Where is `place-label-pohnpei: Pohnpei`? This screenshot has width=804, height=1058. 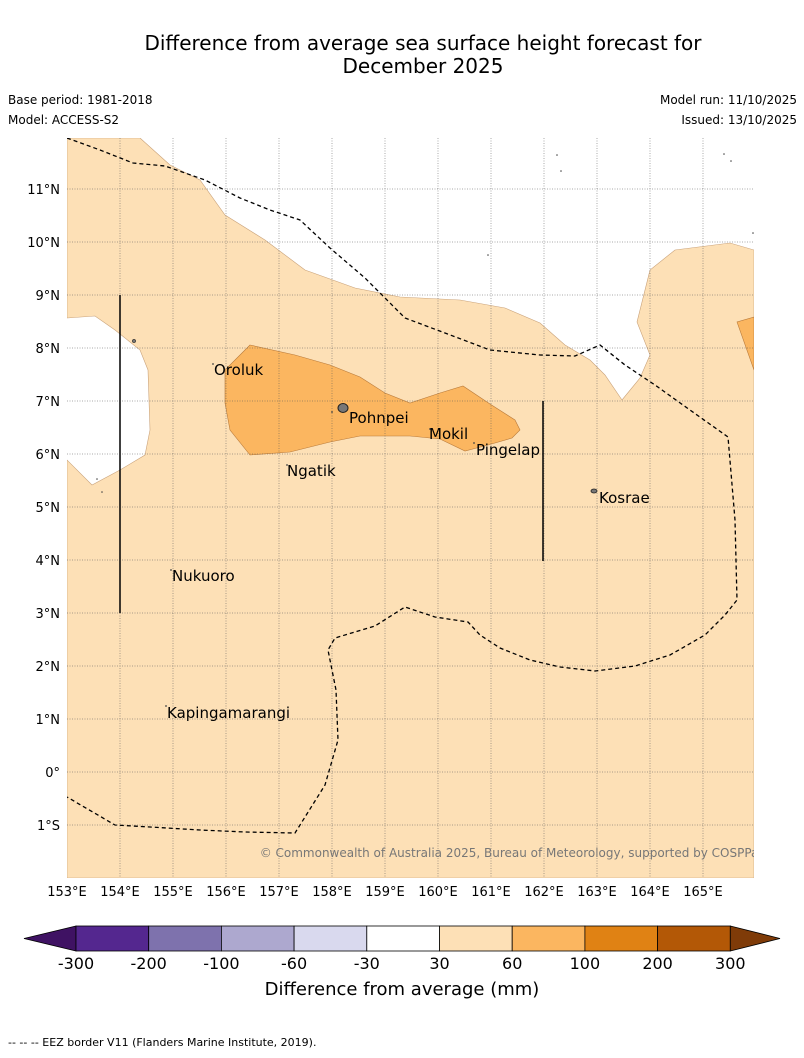
place-label-pohnpei: Pohnpei is located at coordinates (379, 418).